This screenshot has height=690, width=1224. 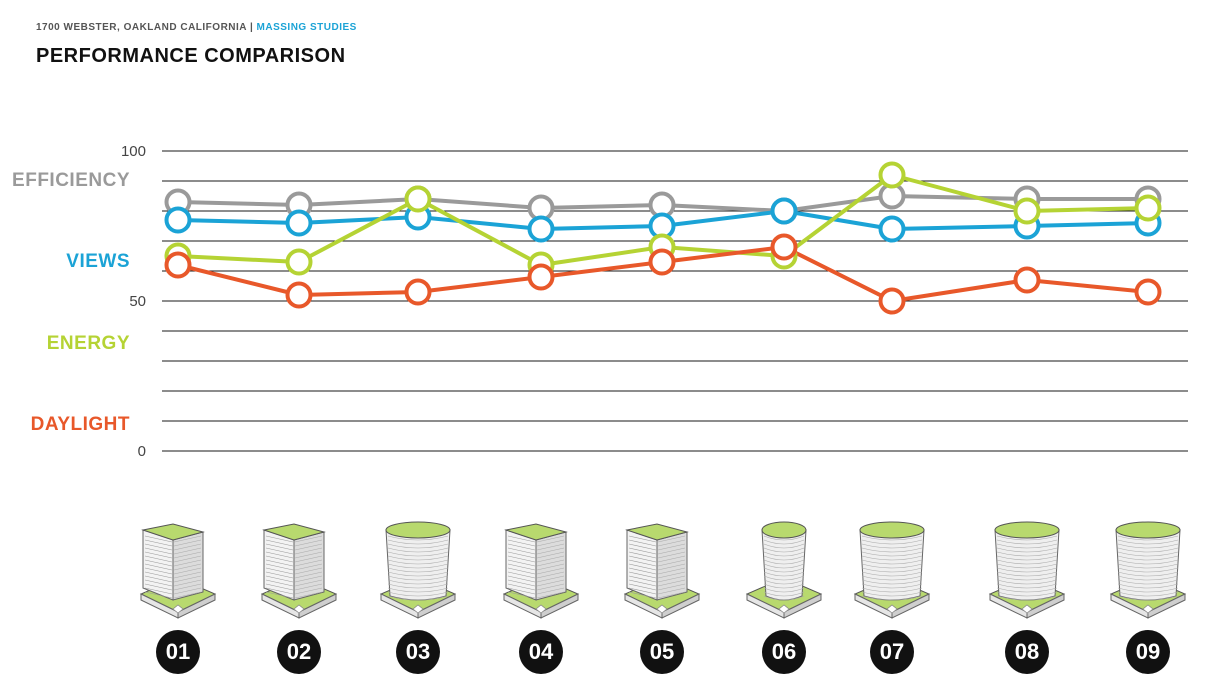 I want to click on scheme-number-badge: 01, so click(x=178, y=652).